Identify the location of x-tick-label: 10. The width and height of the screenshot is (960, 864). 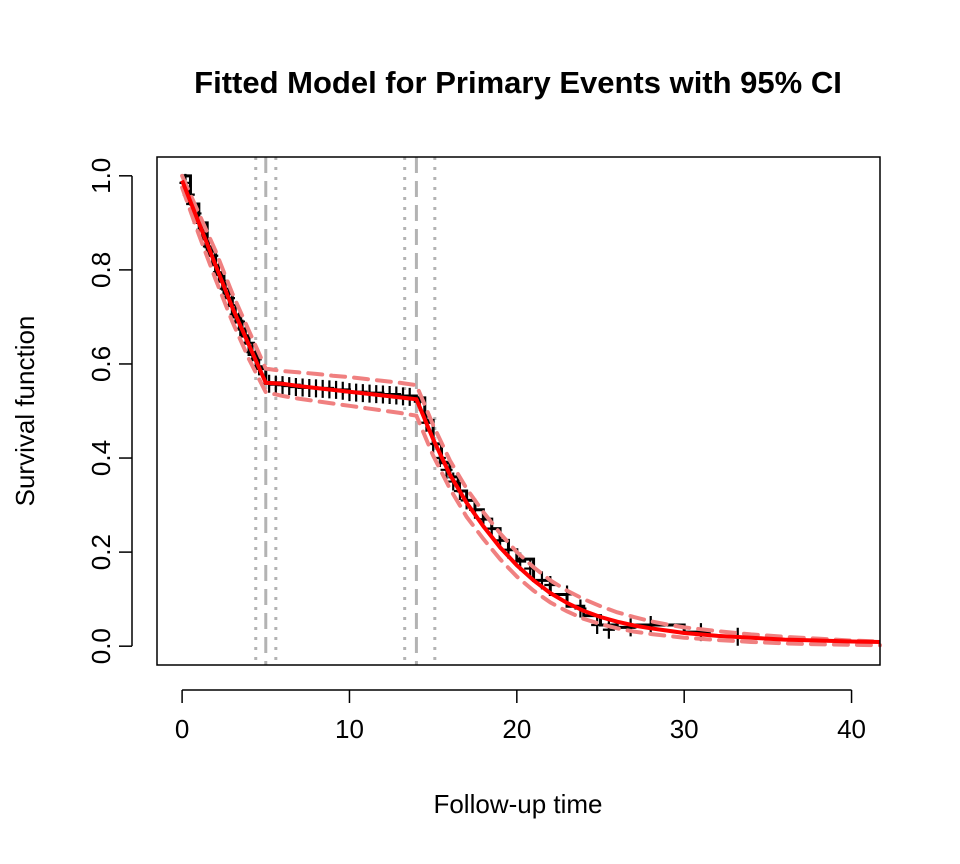
(349, 729).